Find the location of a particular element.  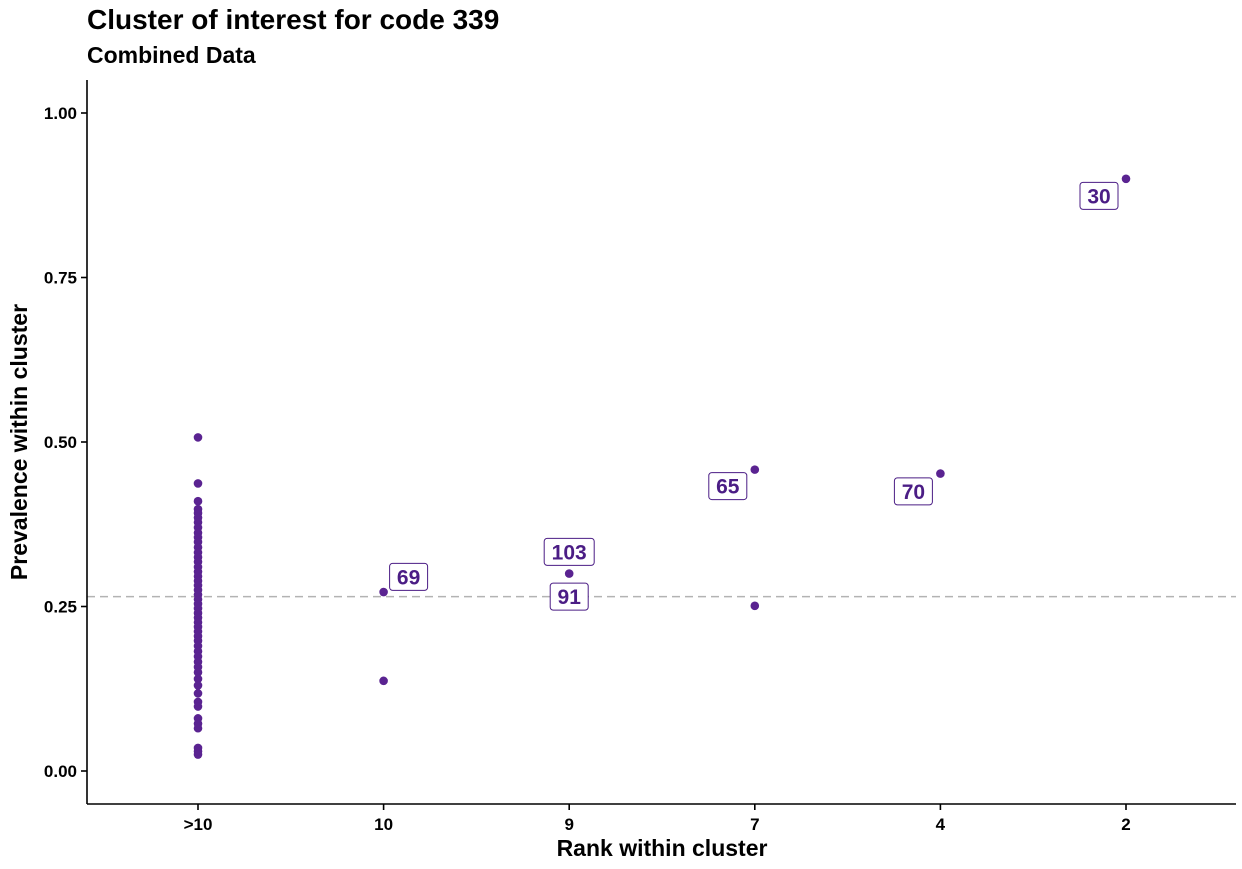

point-label-text: 69 is located at coordinates (408, 577).